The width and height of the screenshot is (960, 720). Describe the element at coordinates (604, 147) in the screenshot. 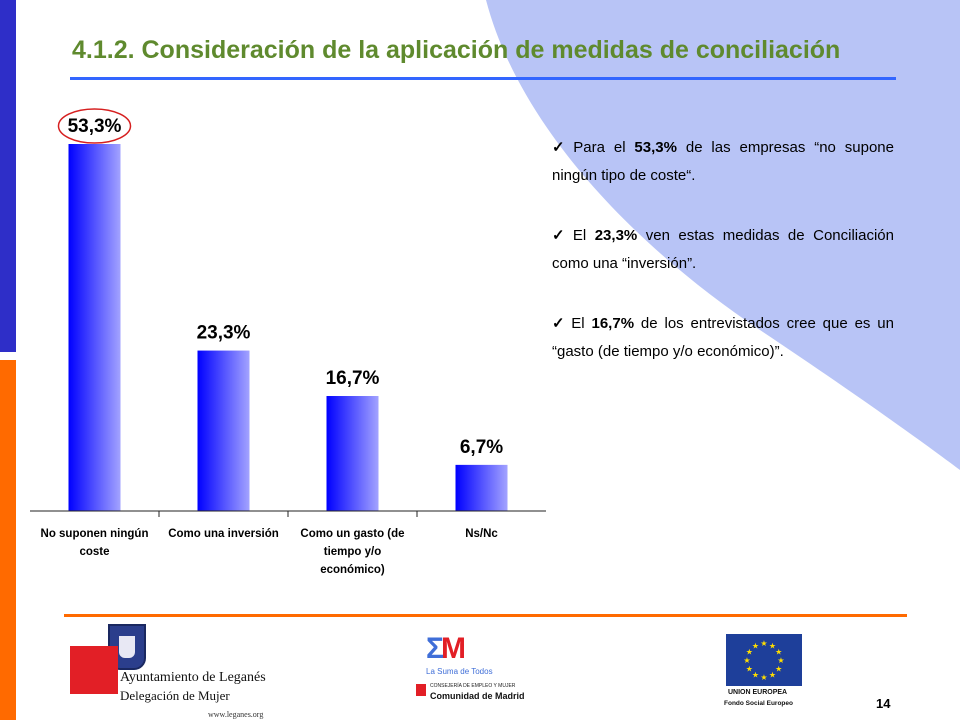

I see `finding-text: Para el` at that location.